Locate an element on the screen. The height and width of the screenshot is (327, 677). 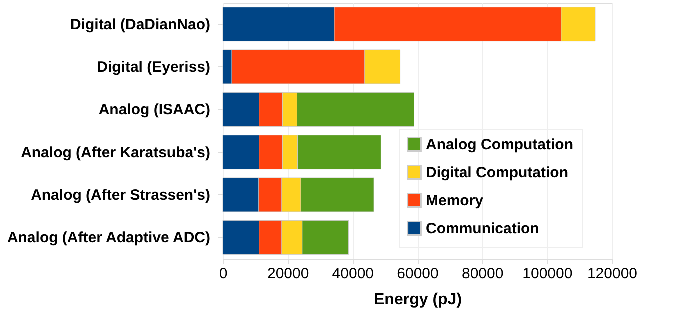
x-tick-label: 80000 is located at coordinates (483, 274).